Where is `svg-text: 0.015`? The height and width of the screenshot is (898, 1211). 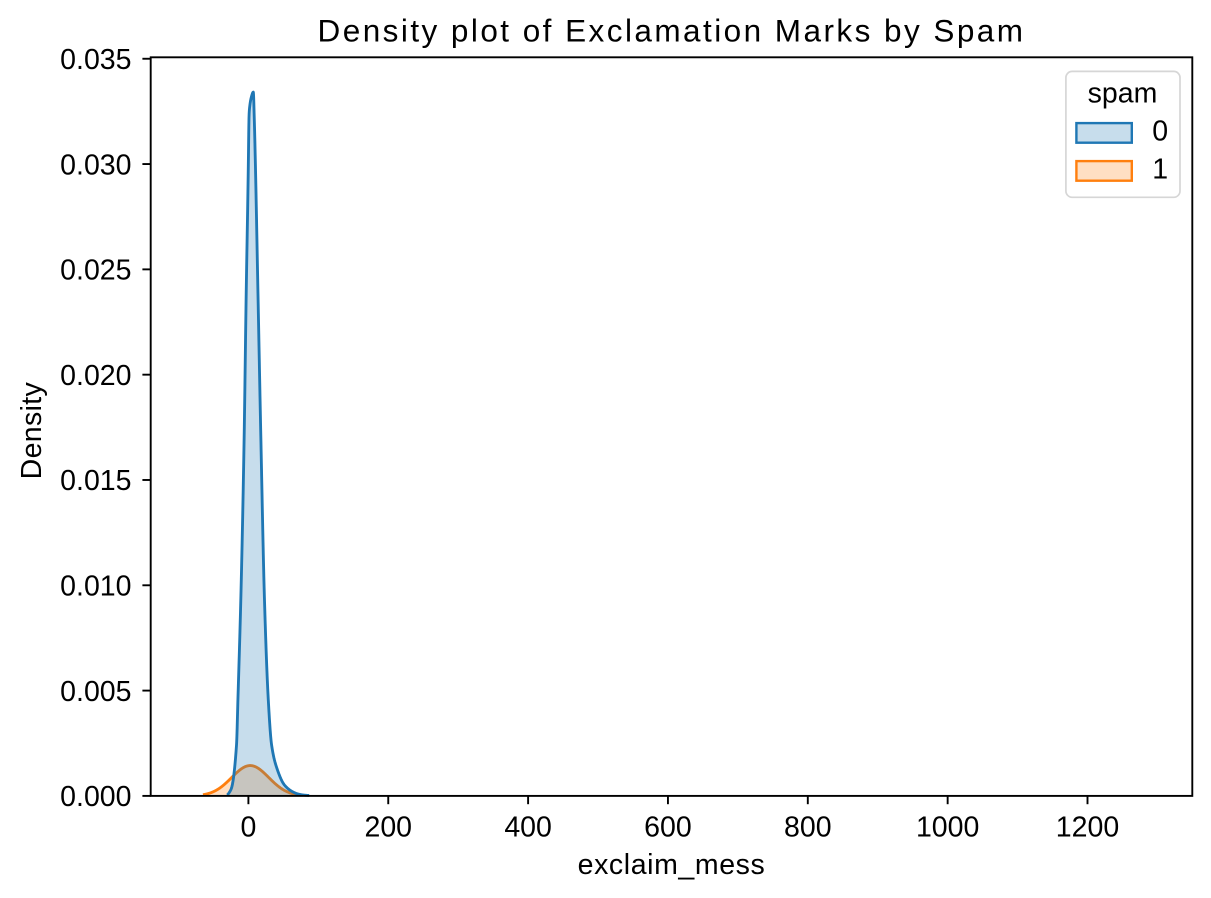
svg-text: 0.015 is located at coordinates (95, 481).